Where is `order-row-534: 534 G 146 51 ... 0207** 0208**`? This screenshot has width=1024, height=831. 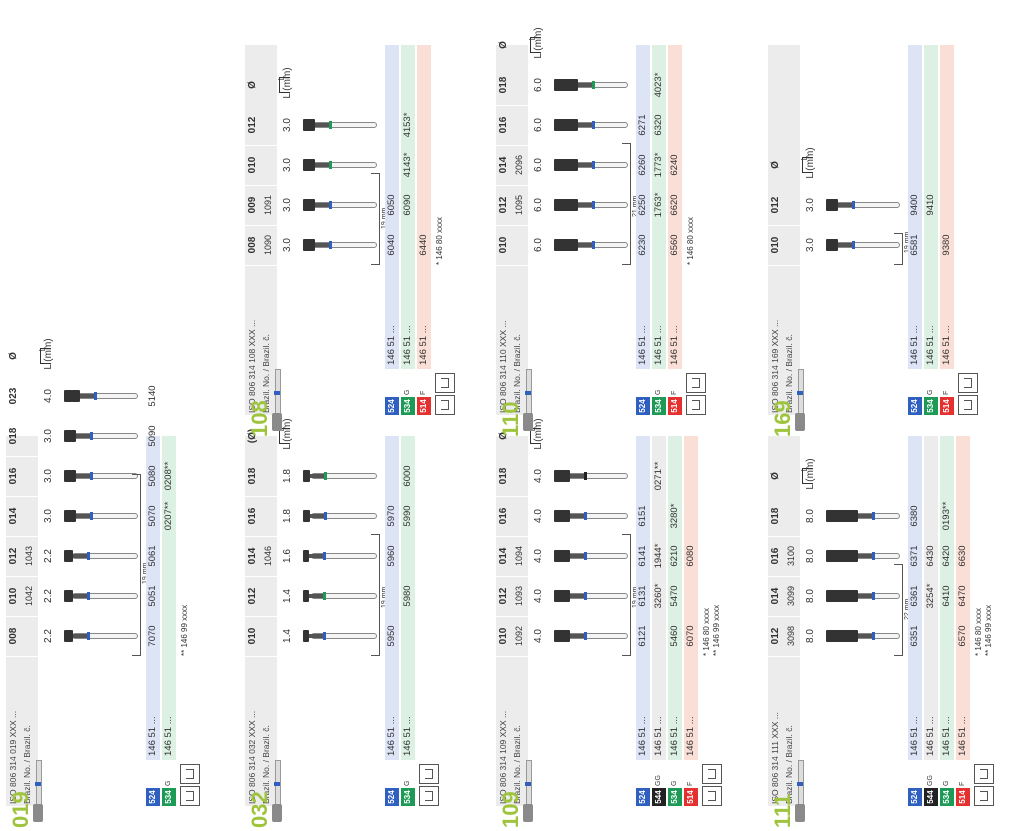 order-row-534: 534 G 146 51 ... 0207** 0208** is located at coordinates (169, 621).